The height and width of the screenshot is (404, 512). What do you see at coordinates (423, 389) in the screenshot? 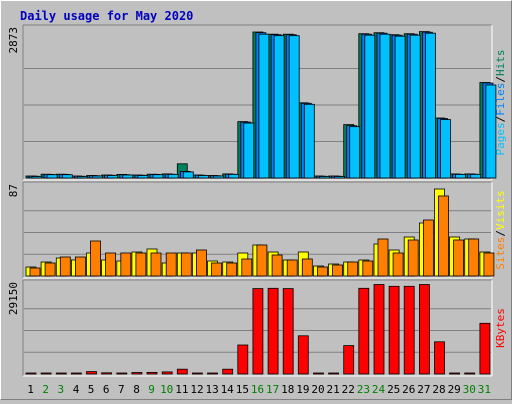
I see `x-tick-label-day-27: 27` at bounding box center [423, 389].